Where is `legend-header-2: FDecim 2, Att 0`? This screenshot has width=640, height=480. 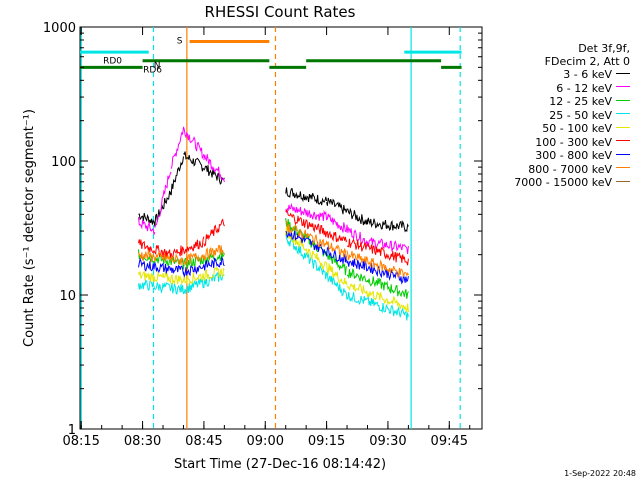 legend-header-2: FDecim 2, Att 0 is located at coordinates (587, 61).